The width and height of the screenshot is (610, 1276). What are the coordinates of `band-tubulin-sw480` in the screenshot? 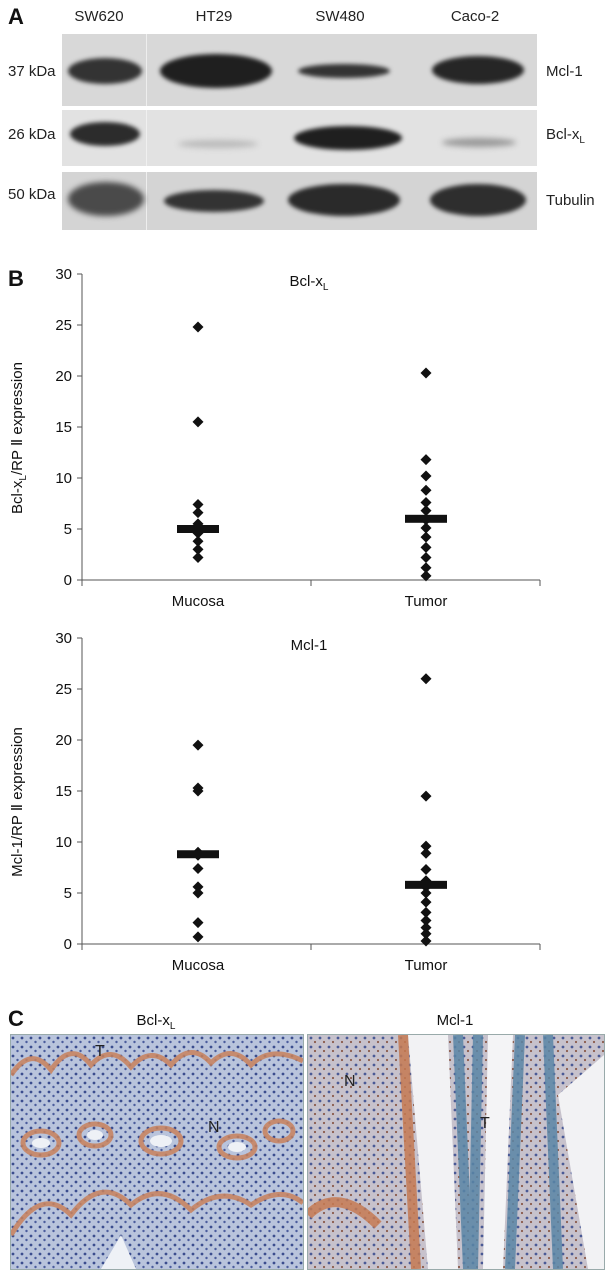 It's located at (344, 200).